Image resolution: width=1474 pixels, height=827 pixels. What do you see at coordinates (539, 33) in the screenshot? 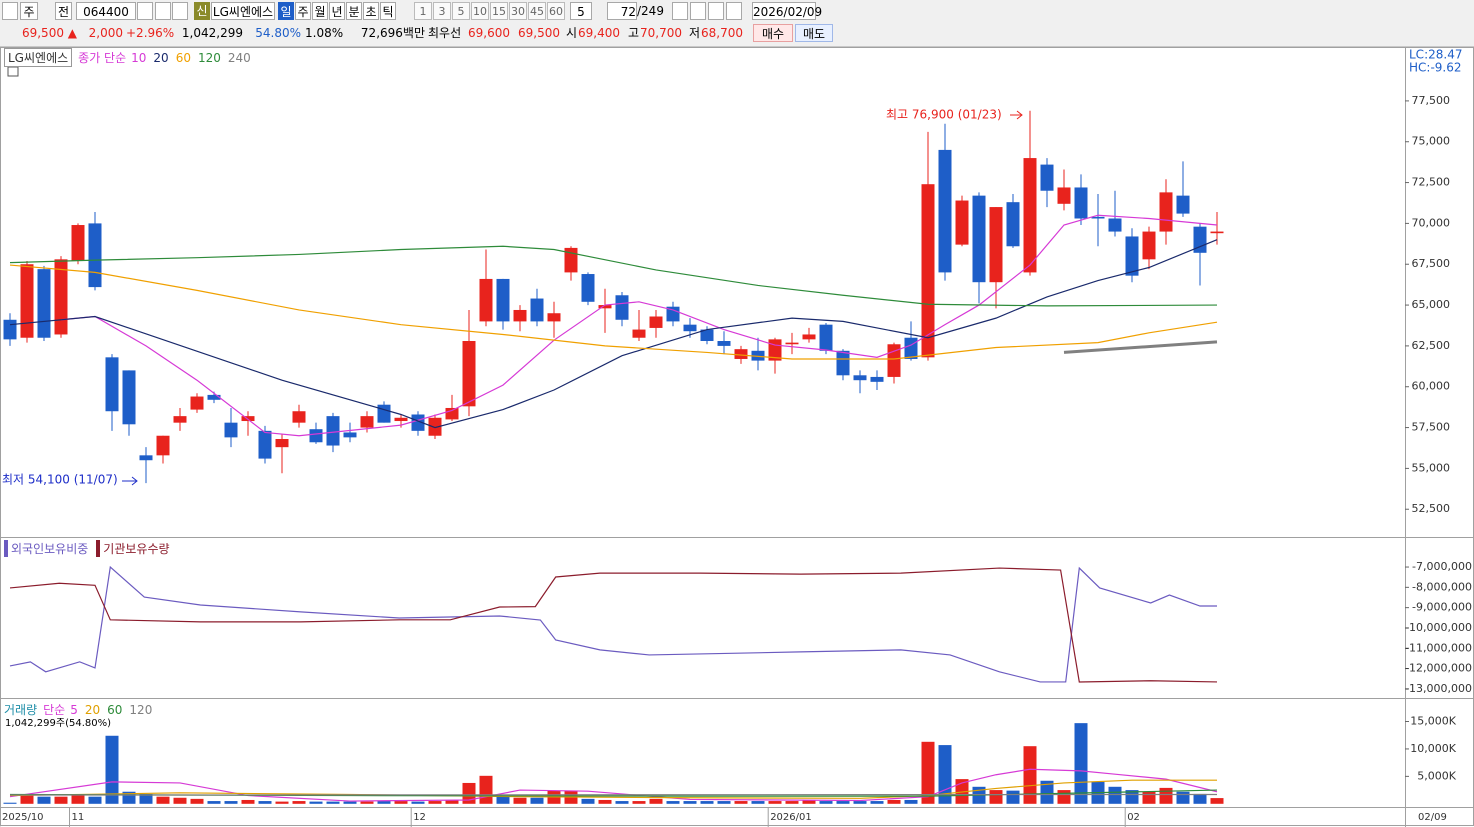
I see `quote-field: 69,500` at bounding box center [539, 33].